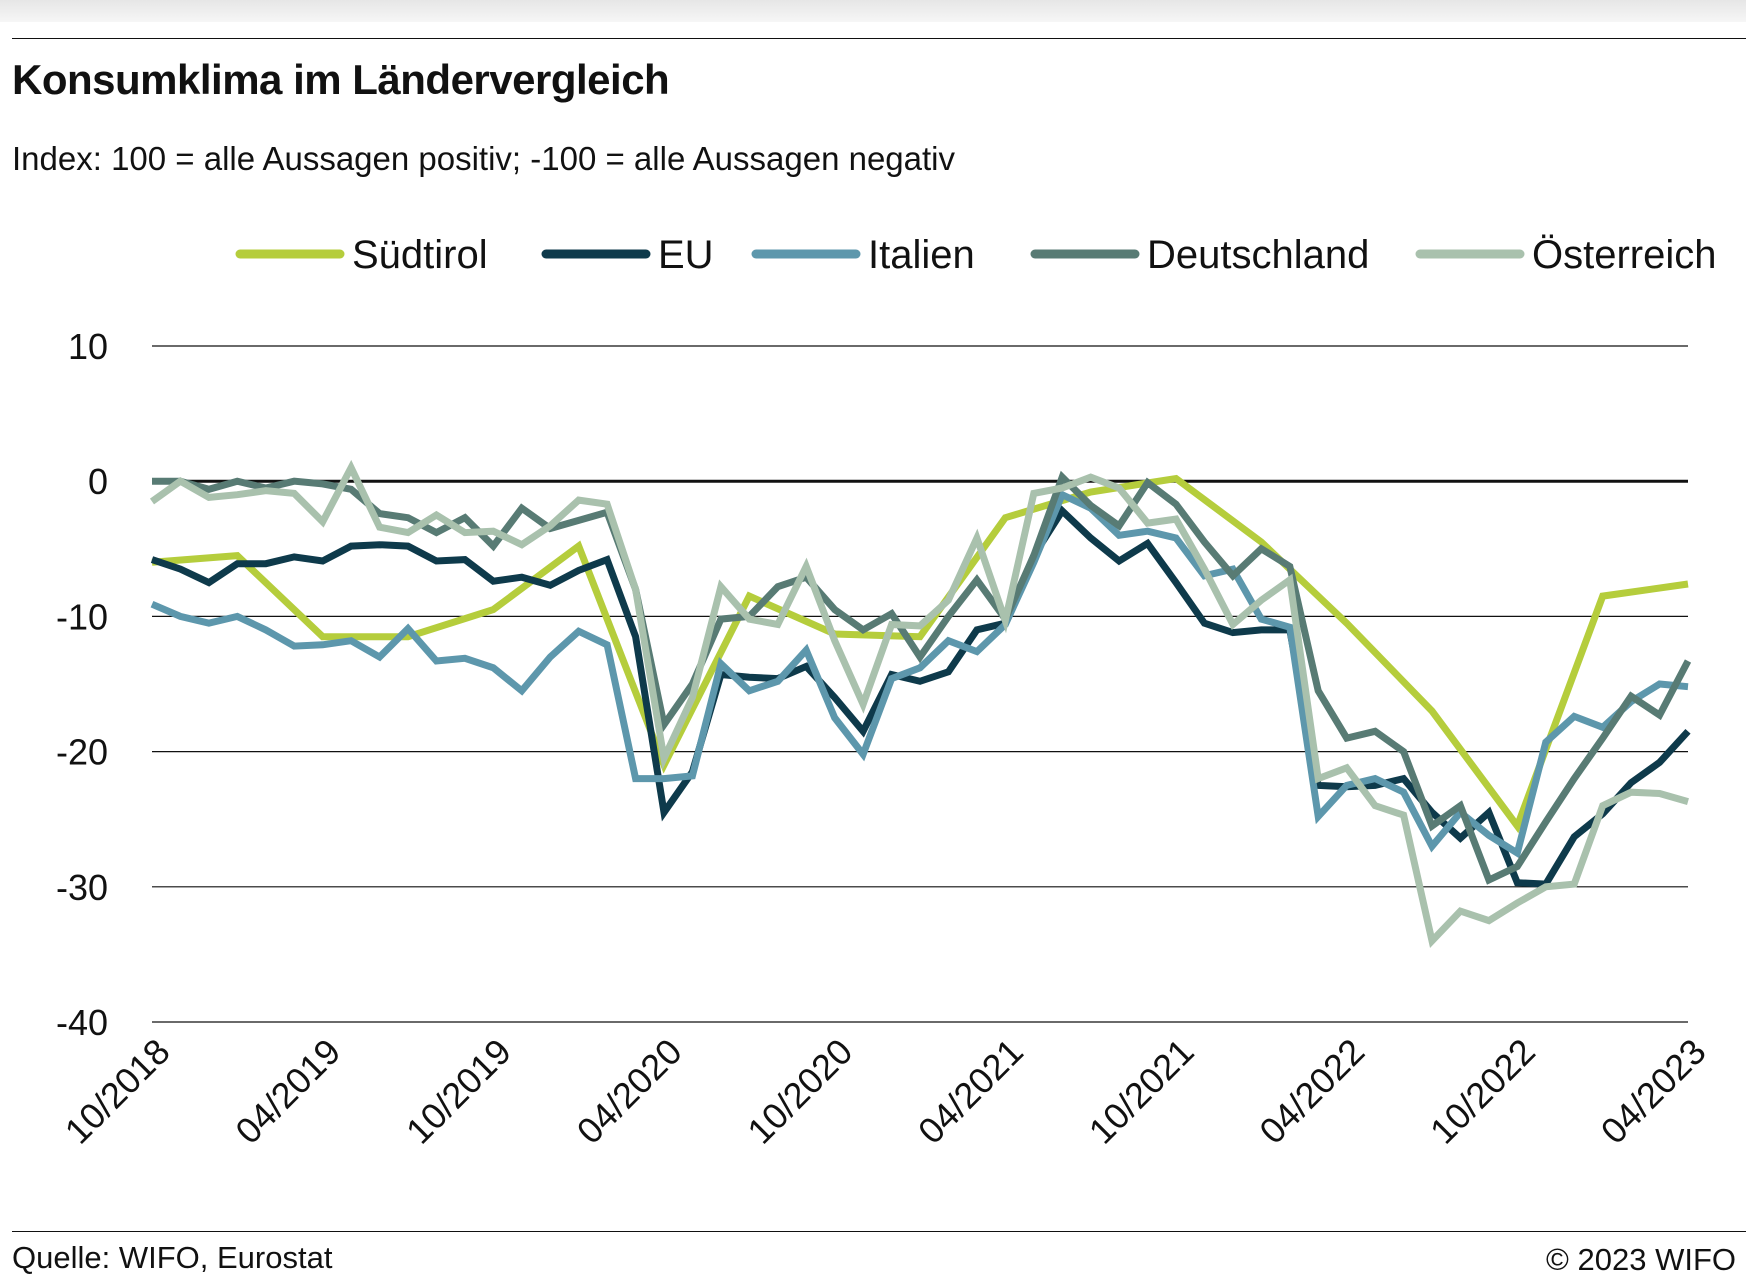 The height and width of the screenshot is (1286, 1746). I want to click on x-tick-label: 04/2021, so click(970, 1091).